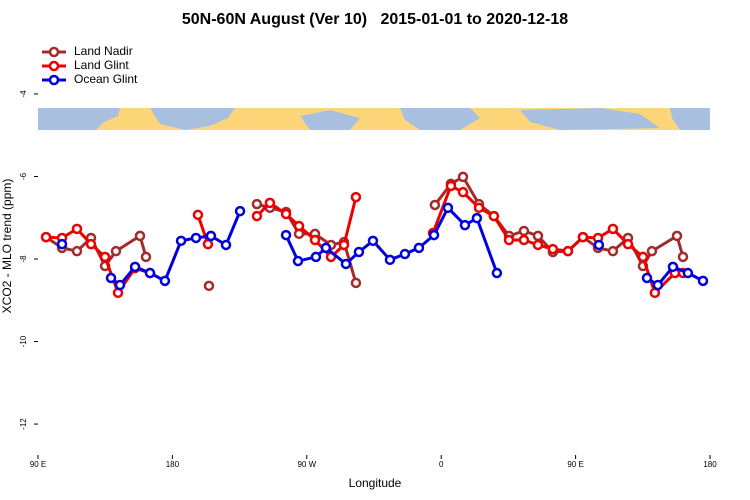 This screenshot has height=500, width=750. What do you see at coordinates (23, 176) in the screenshot?
I see `y-tick-label: -6` at bounding box center [23, 176].